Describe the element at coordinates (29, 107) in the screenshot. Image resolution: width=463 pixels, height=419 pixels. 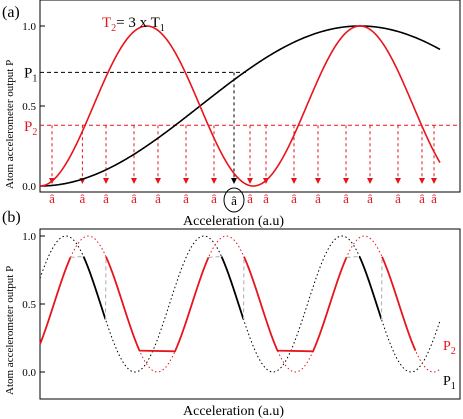
I see `y-tick-label-a: 0.5` at that location.